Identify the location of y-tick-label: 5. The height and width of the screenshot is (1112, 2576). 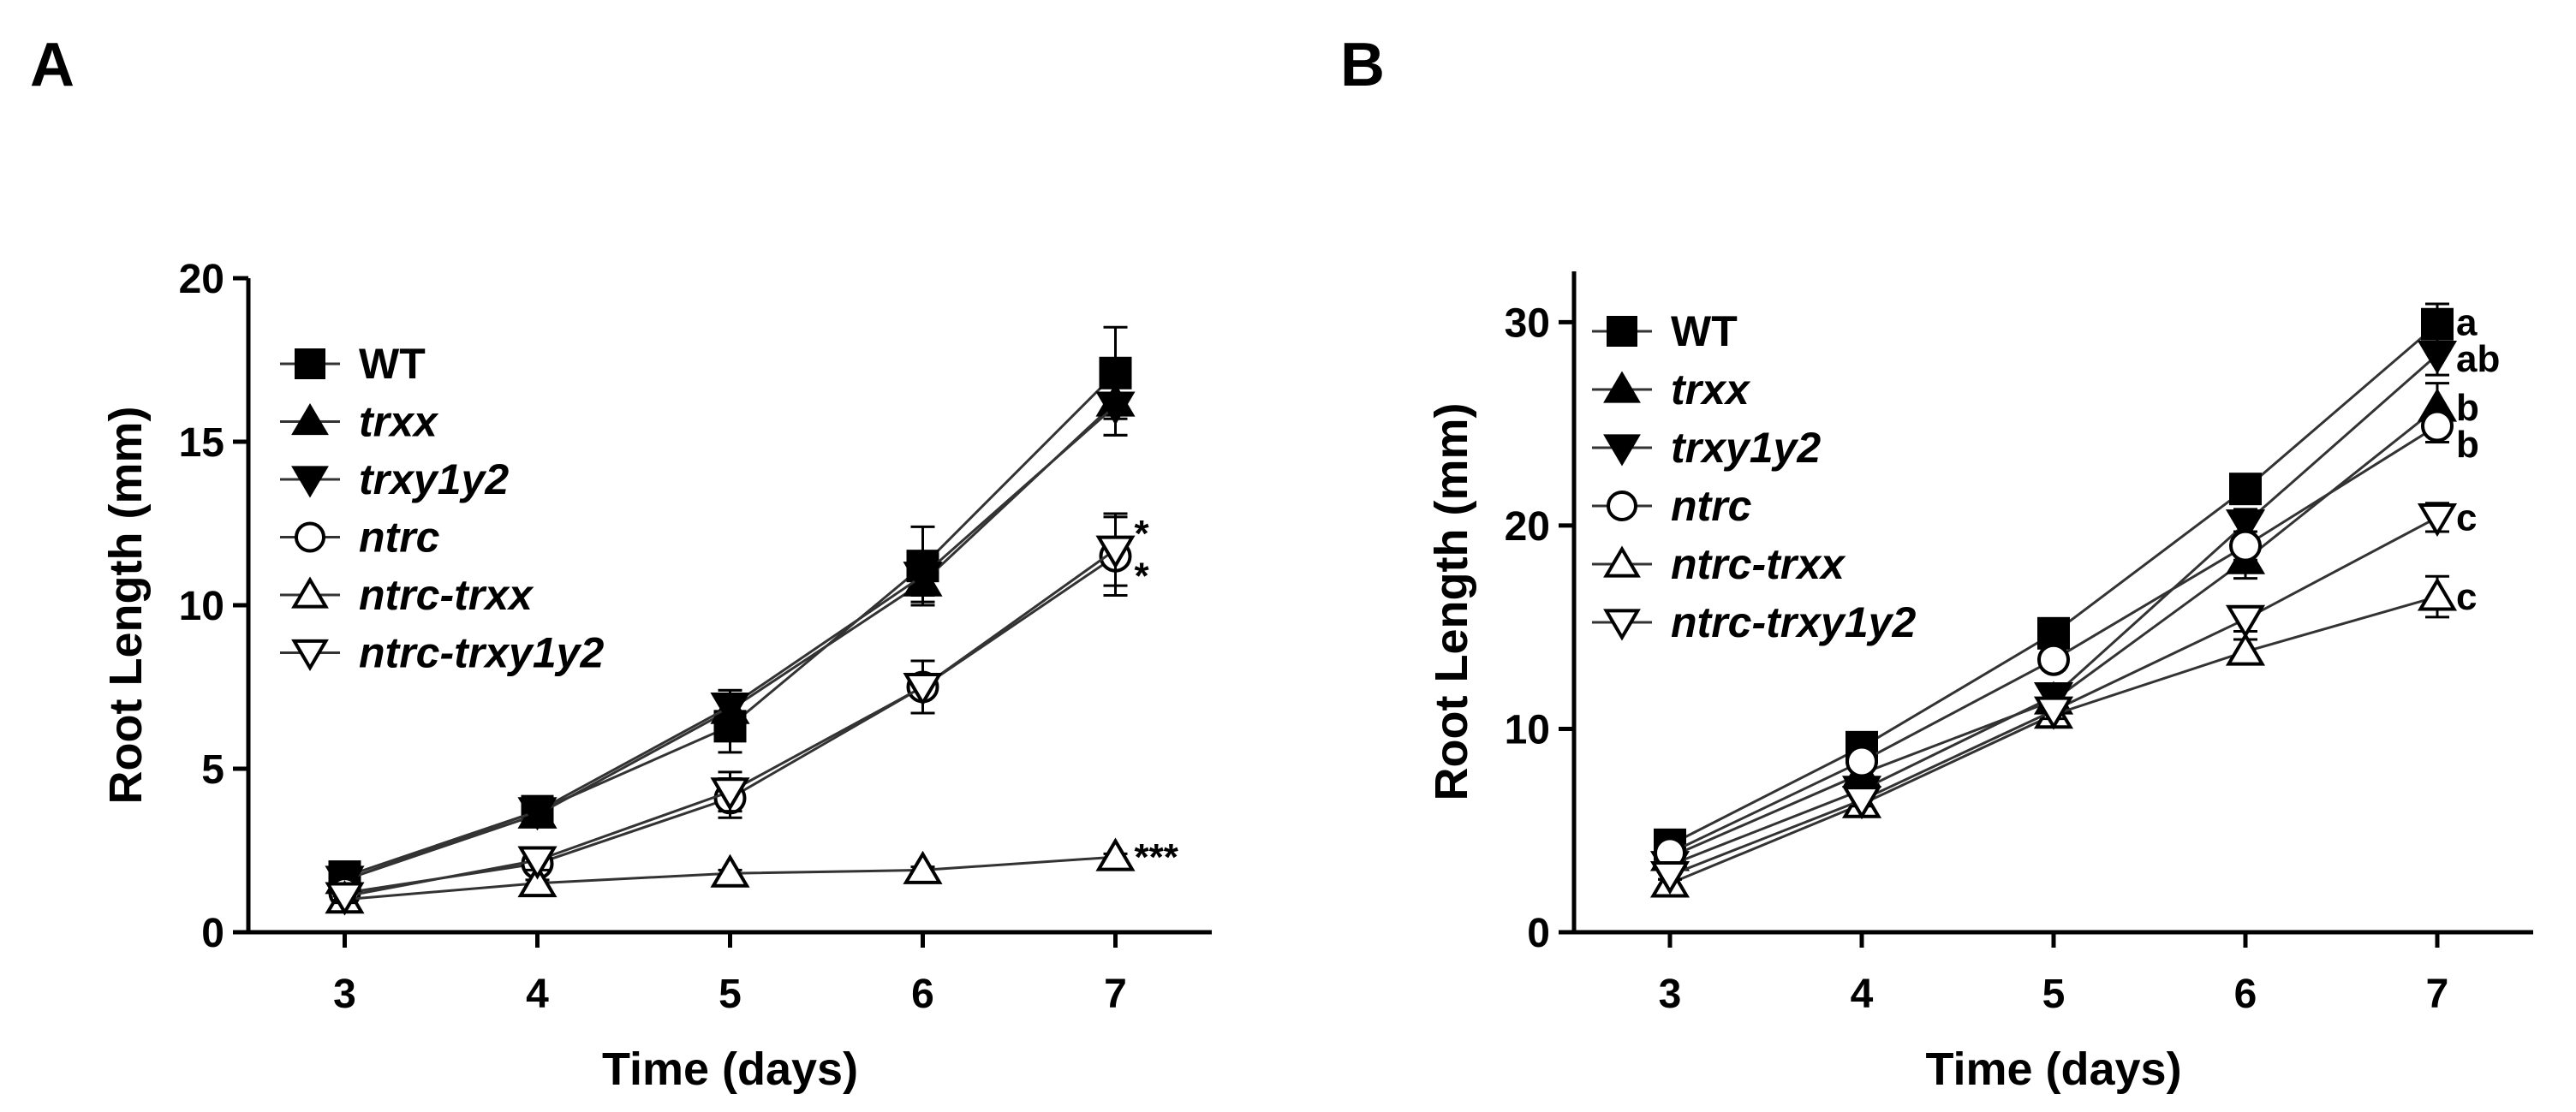
(213, 770).